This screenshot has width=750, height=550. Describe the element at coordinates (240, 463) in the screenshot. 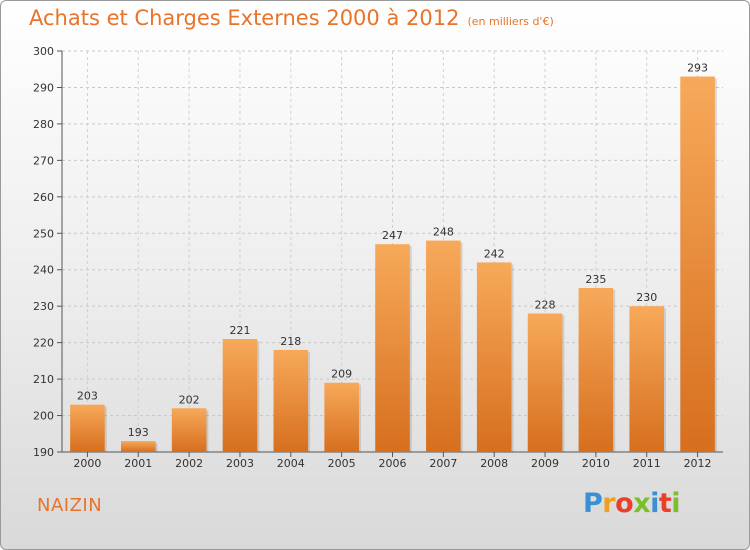

I see `x-tick-label: 2003` at that location.